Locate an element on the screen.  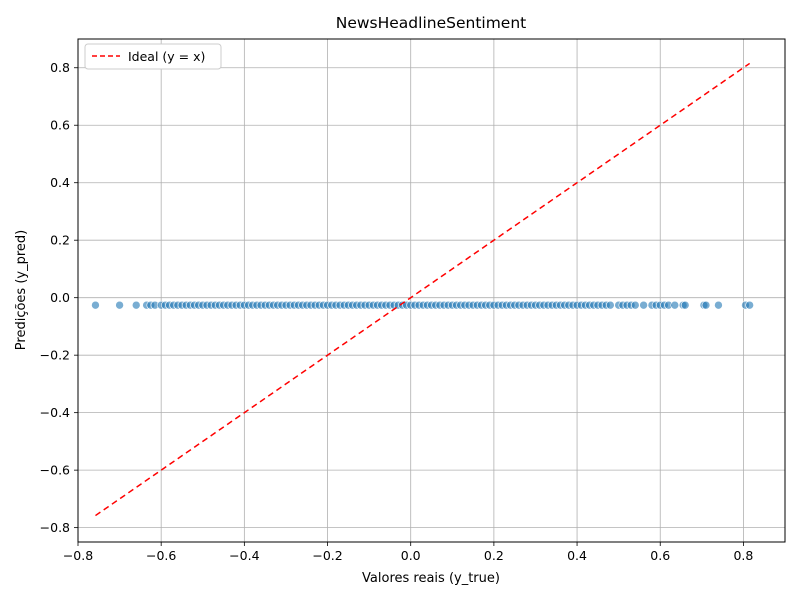
y-tick-label: 0.0 is located at coordinates (60, 297).